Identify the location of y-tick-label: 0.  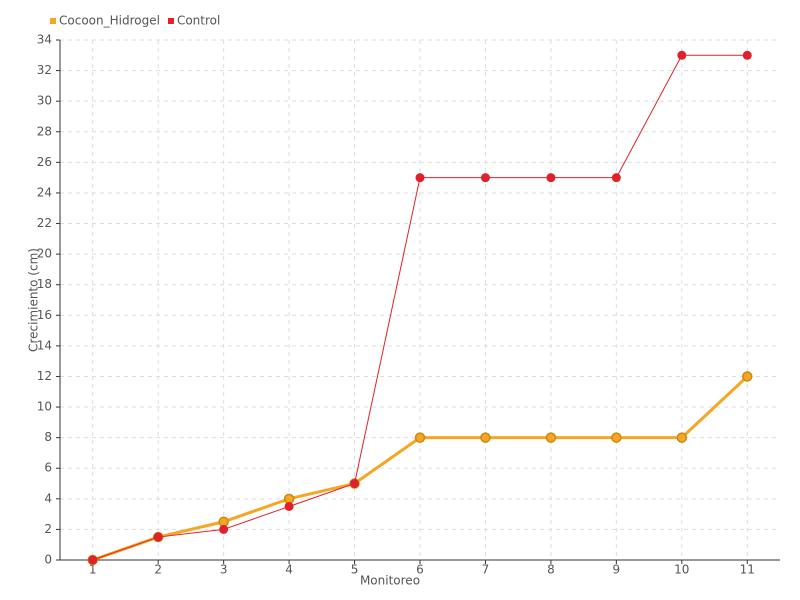
(48, 560).